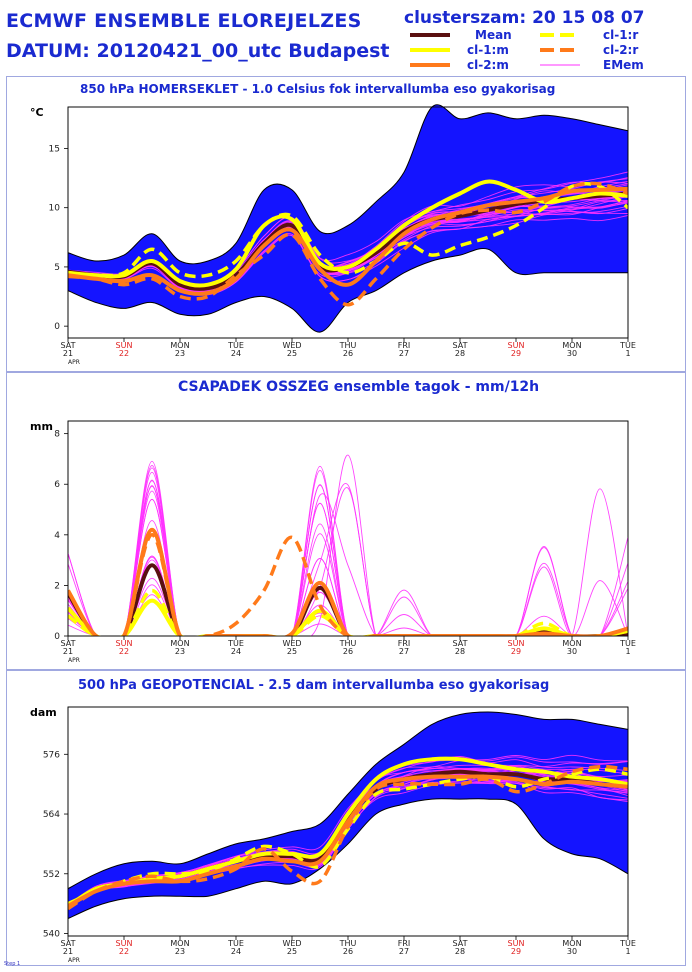 The image size is (692, 972). Describe the element at coordinates (460, 345) in the screenshot. I see `temperature-xtick-day: SAT` at that location.